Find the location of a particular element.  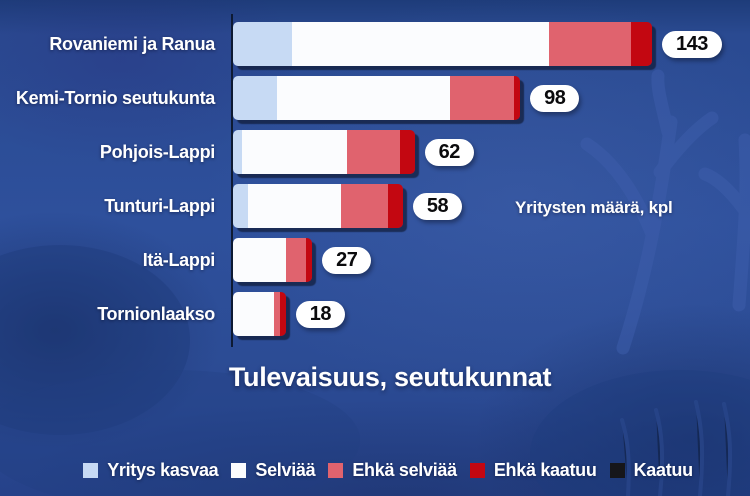

chart-row: Kemi-Tornio seutukunta 98 is located at coordinates (361, 98).